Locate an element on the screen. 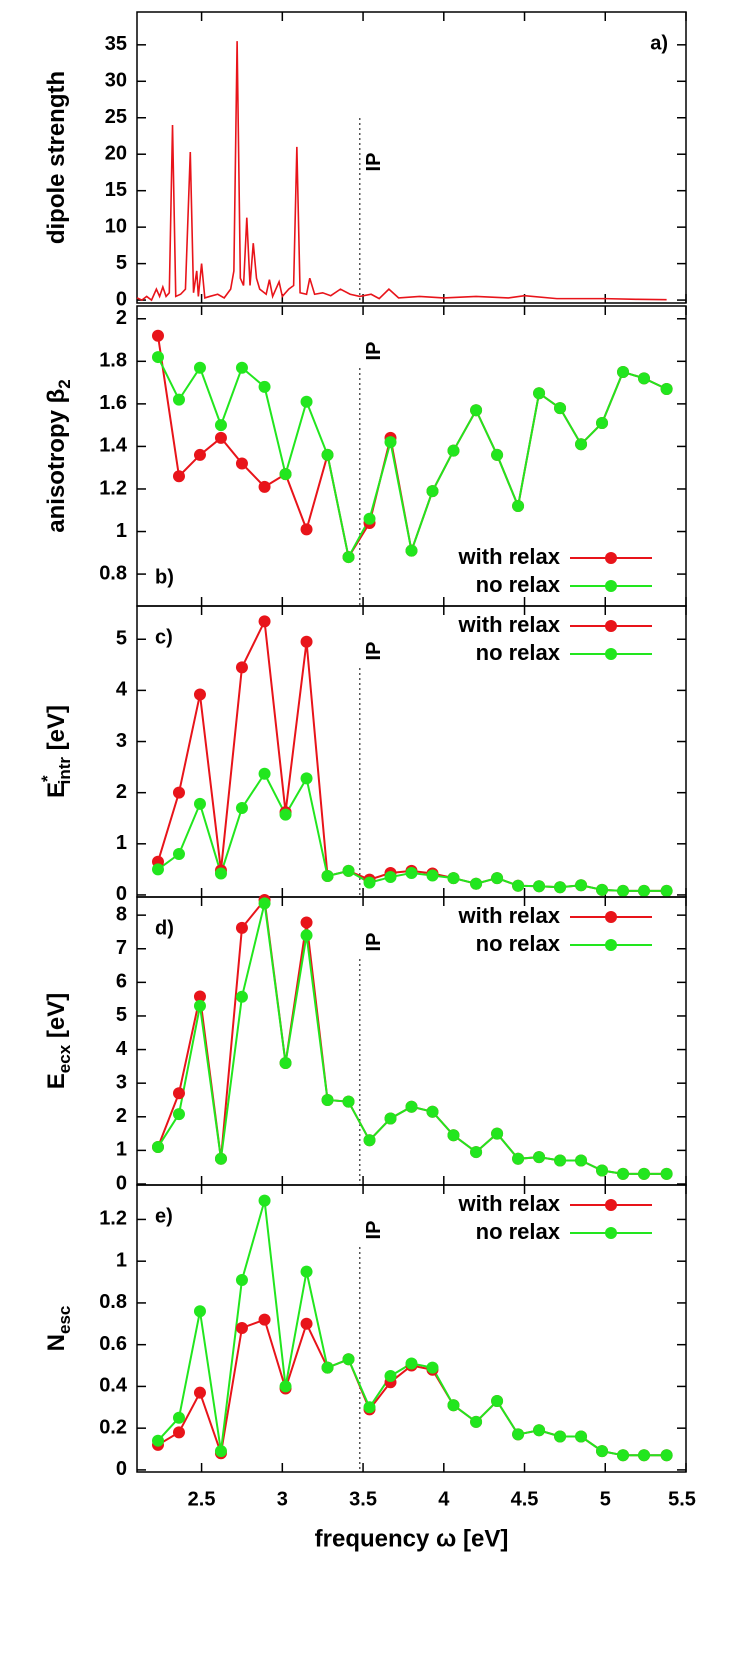  y-tick-label: 35 is located at coordinates (116, 44).